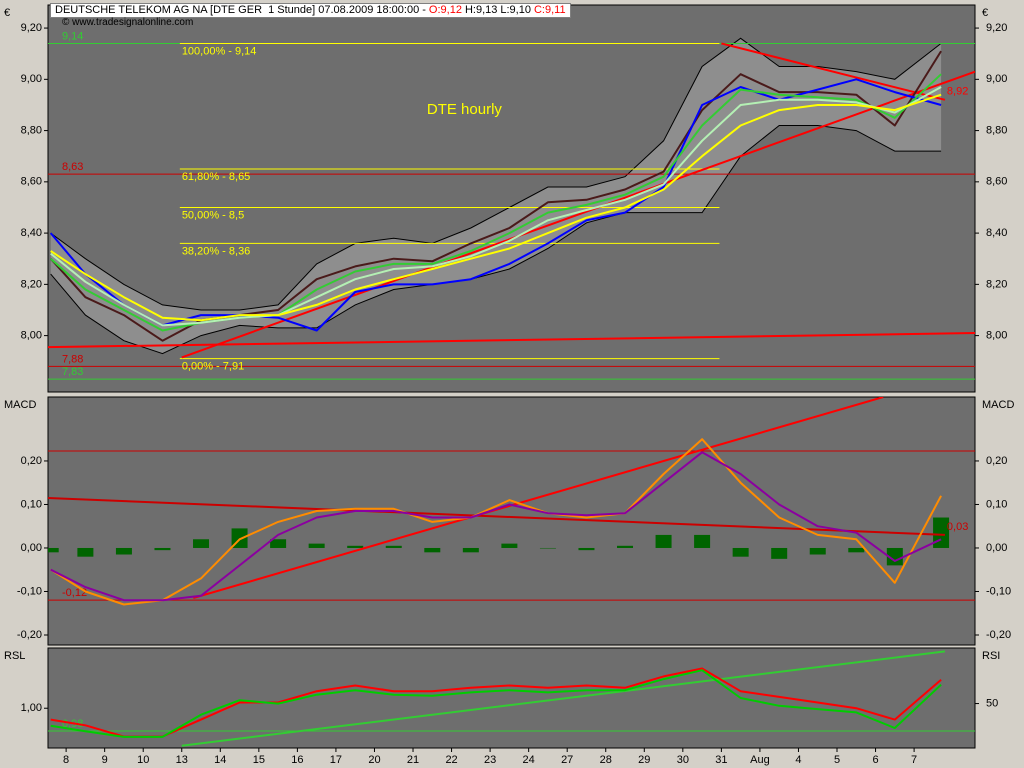 The height and width of the screenshot is (768, 1024). I want to click on h-line-label: 7,83, so click(72, 372).